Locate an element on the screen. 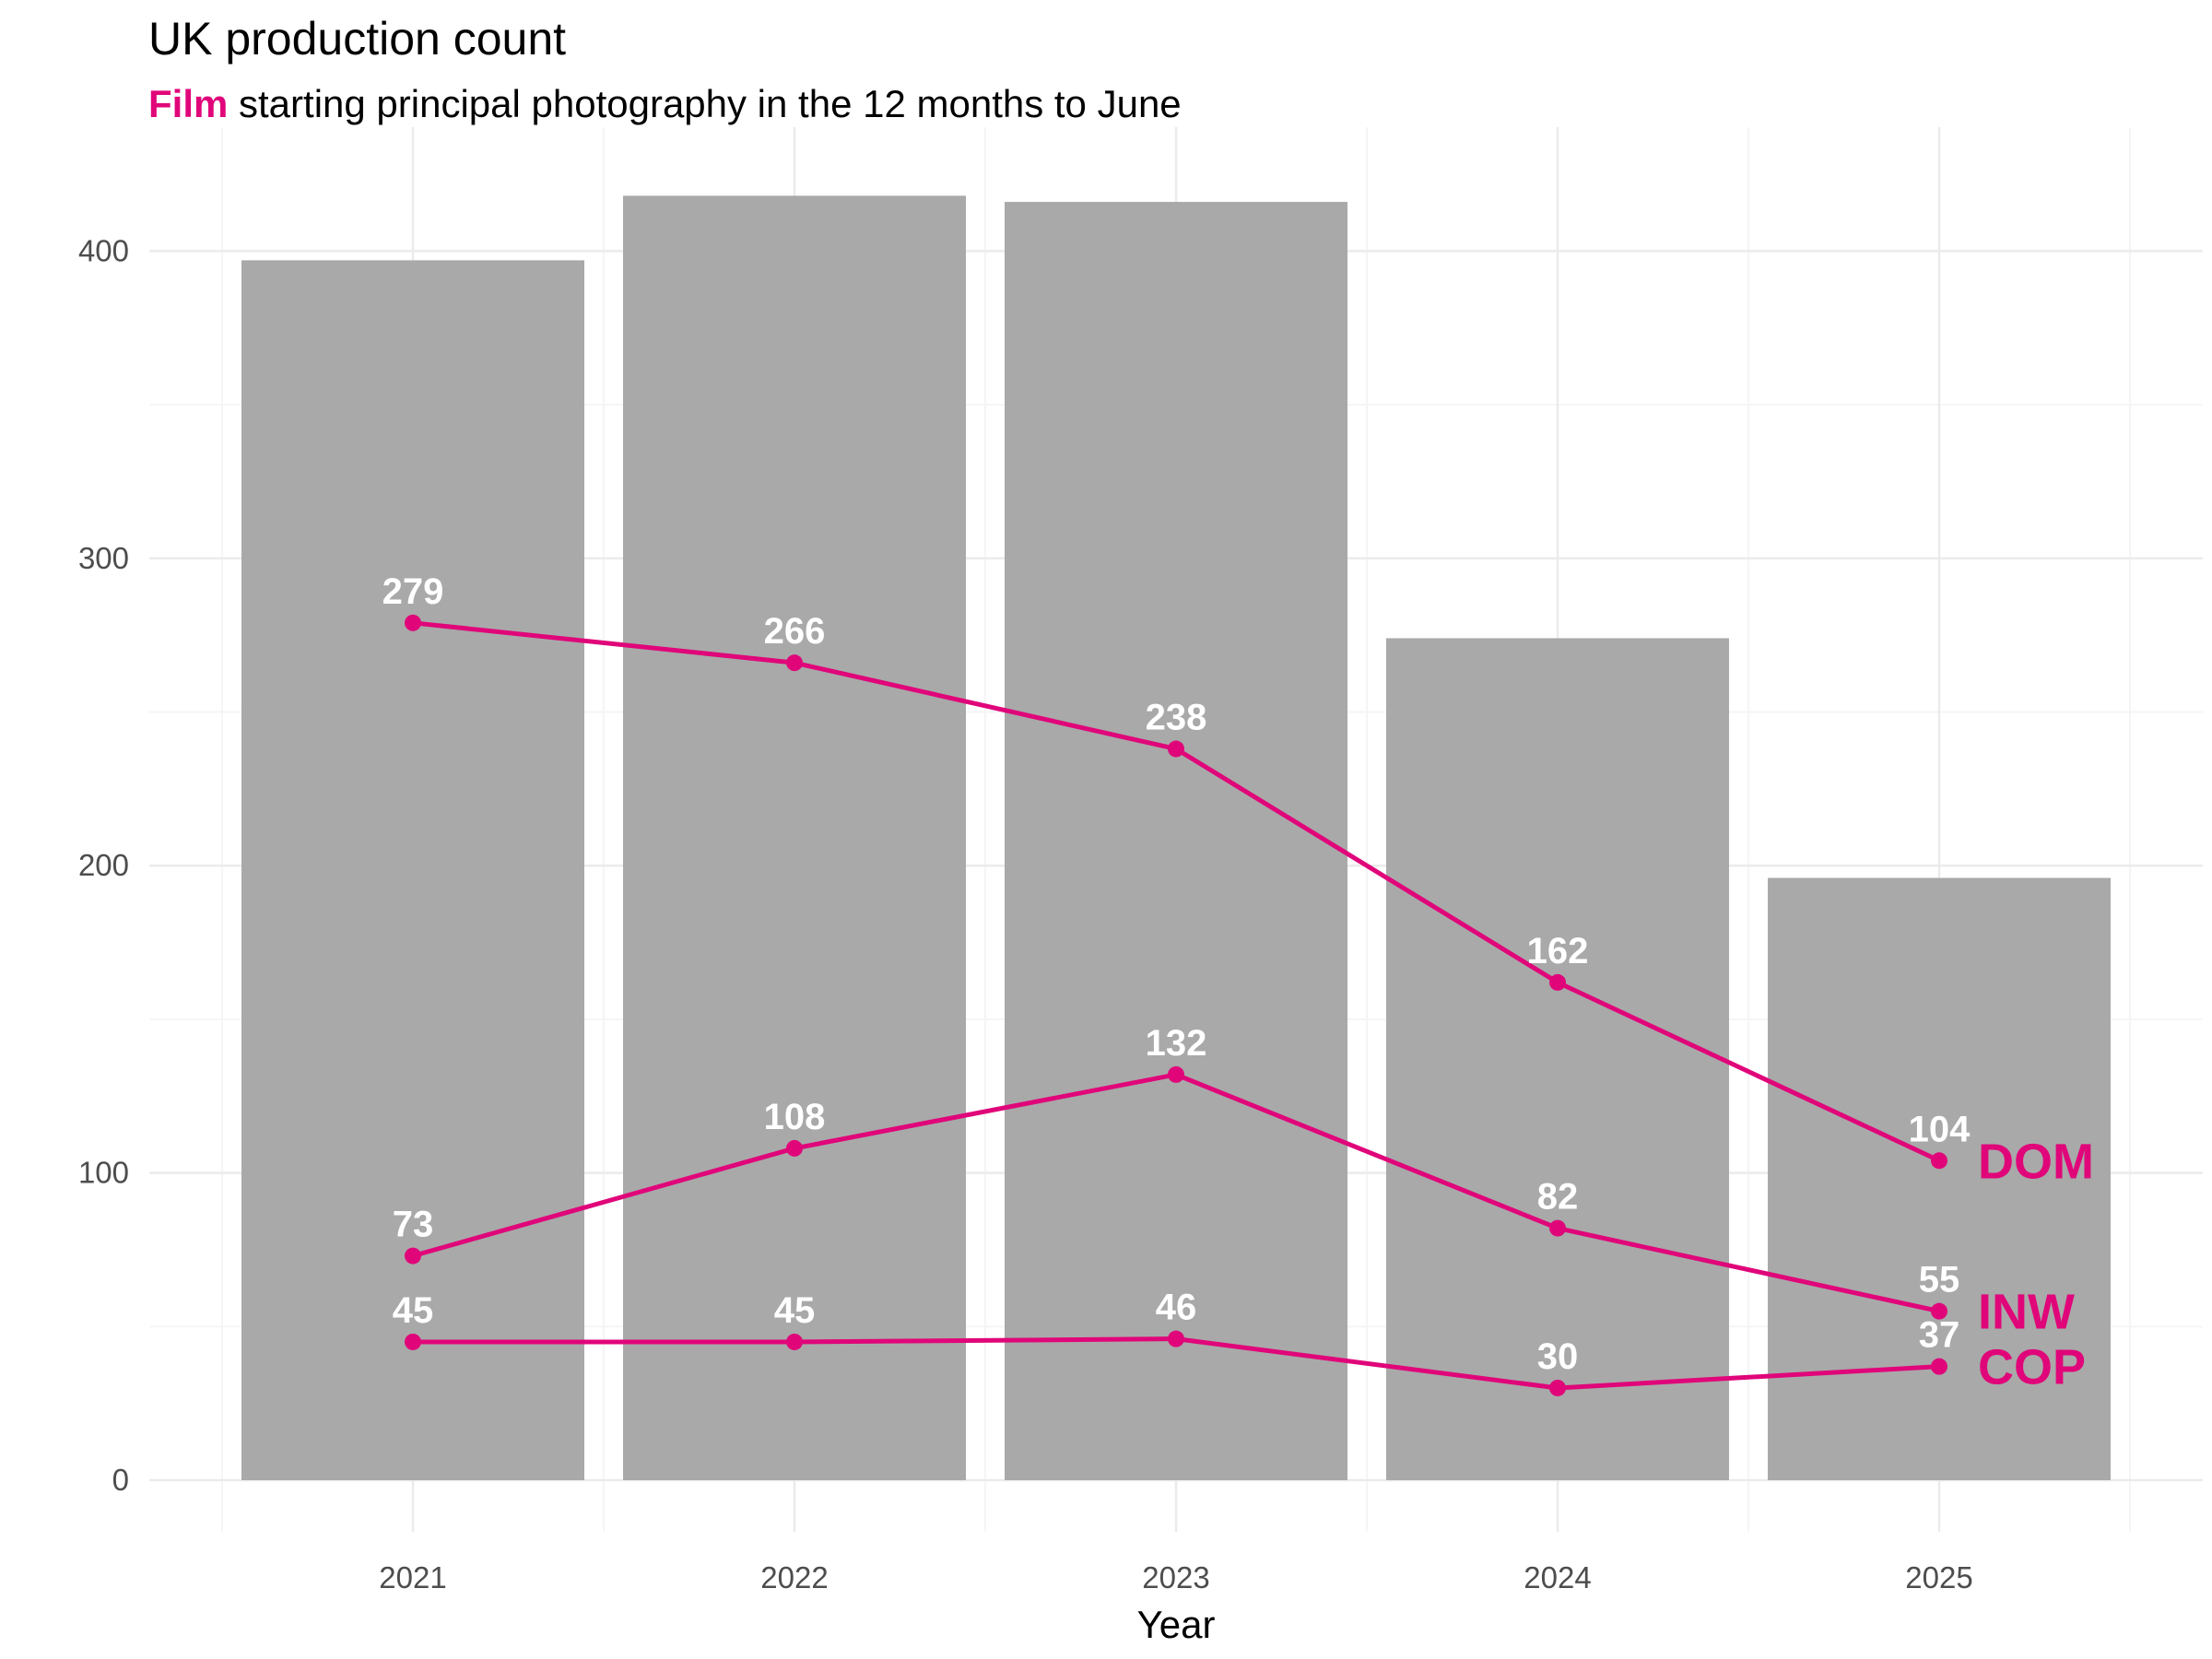  data-label-INW: 108 is located at coordinates (795, 1117).